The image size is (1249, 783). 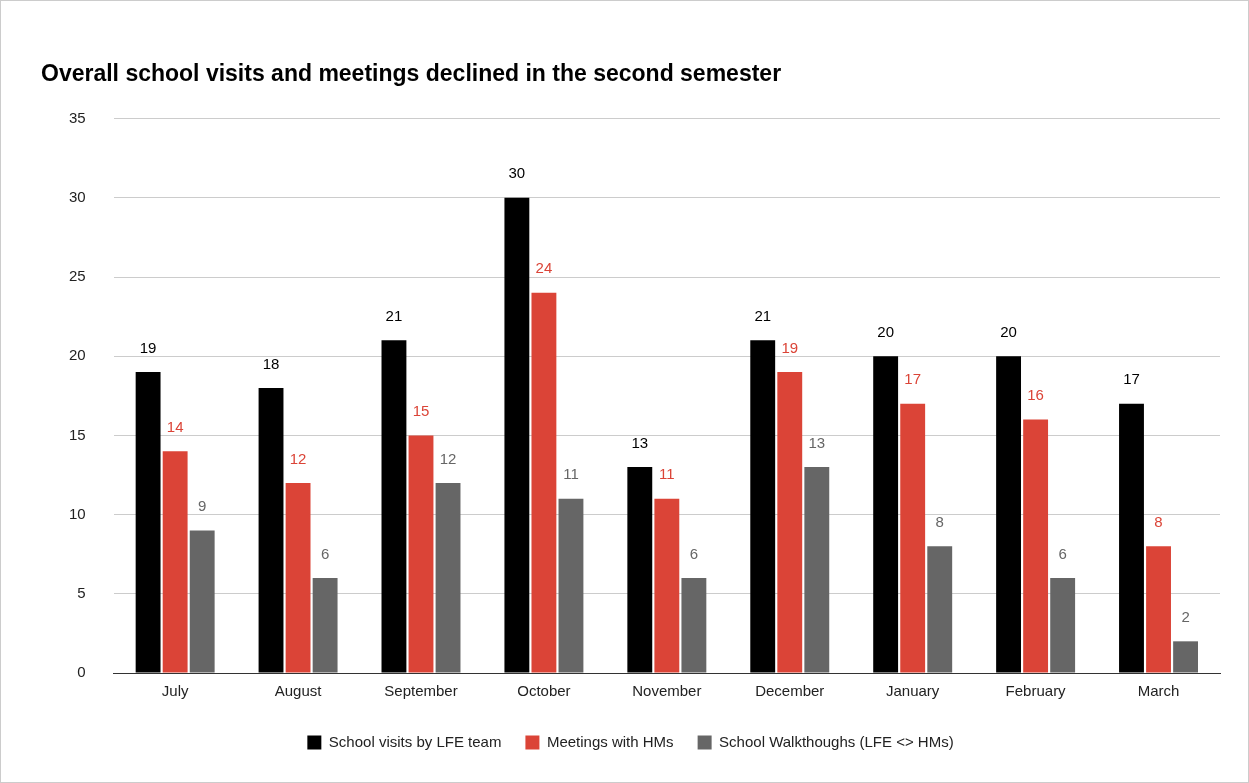 I want to click on x-tick-label: July, so click(x=175, y=691).